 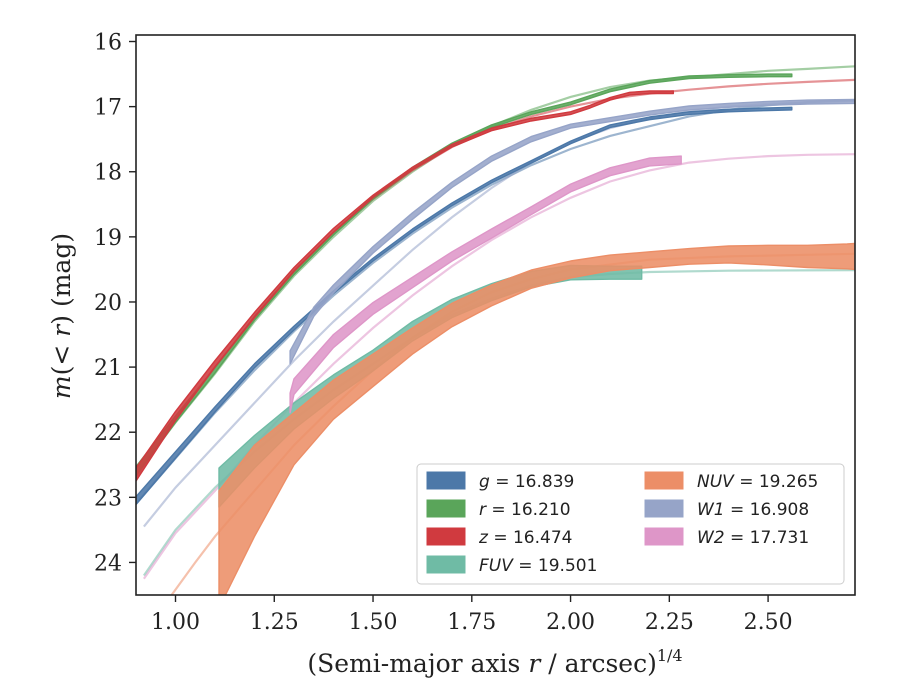 What do you see at coordinates (108, 108) in the screenshot?
I see `y-tick-label: 17` at bounding box center [108, 108].